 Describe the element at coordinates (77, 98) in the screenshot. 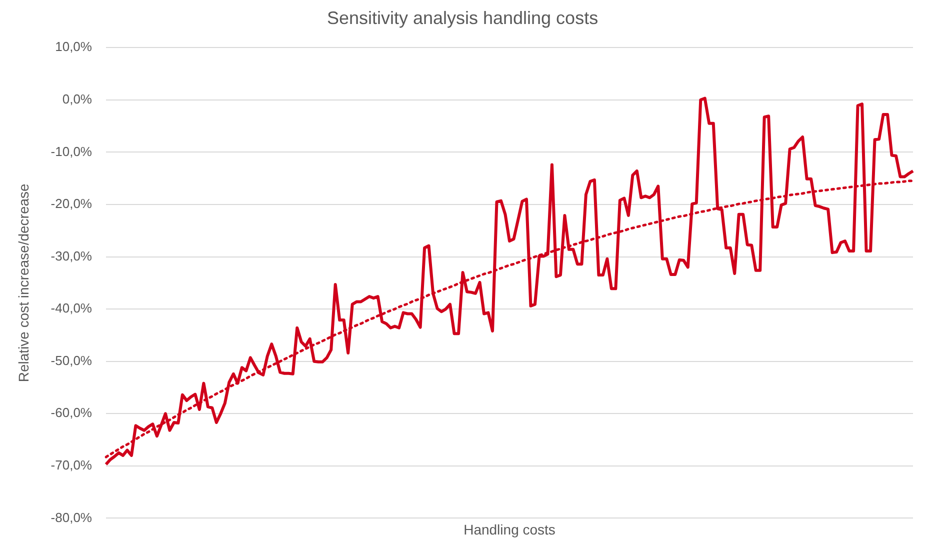

I see `y-tick-label: 0,0%` at that location.